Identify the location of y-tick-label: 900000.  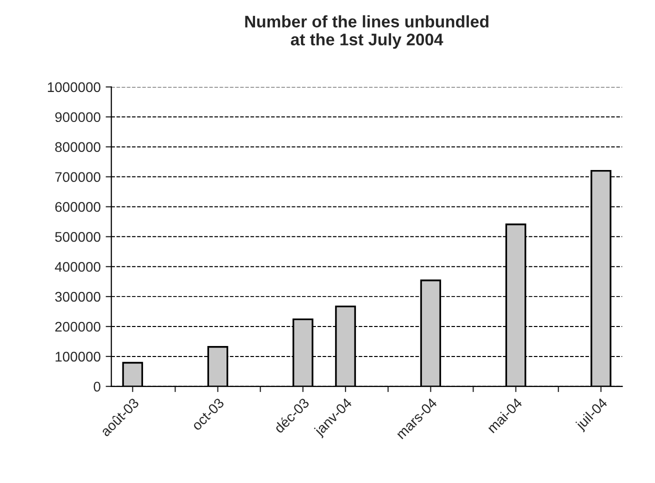
(77, 117).